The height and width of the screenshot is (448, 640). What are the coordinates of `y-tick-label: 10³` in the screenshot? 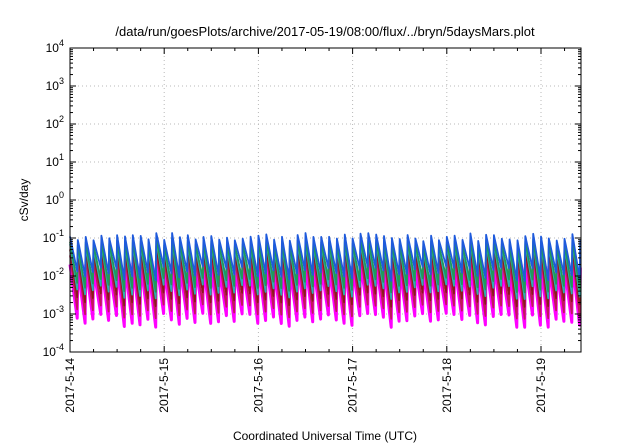 It's located at (55, 84).